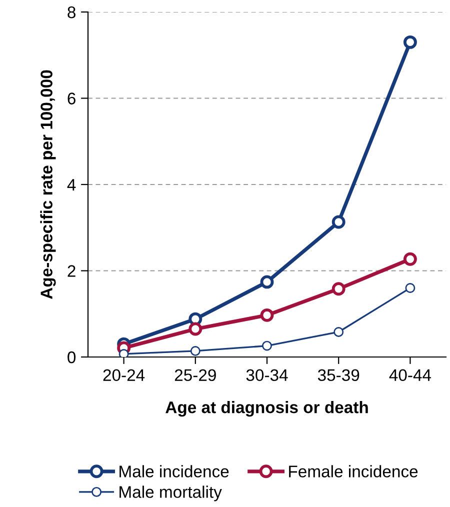  Describe the element at coordinates (174, 471) in the screenshot. I see `legend-label: Male incidence` at that location.